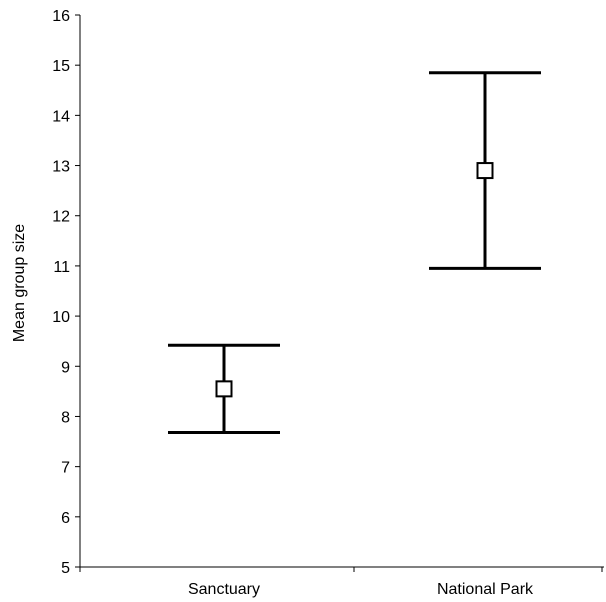  Describe the element at coordinates (61, 66) in the screenshot. I see `y-tick-label: 15` at that location.